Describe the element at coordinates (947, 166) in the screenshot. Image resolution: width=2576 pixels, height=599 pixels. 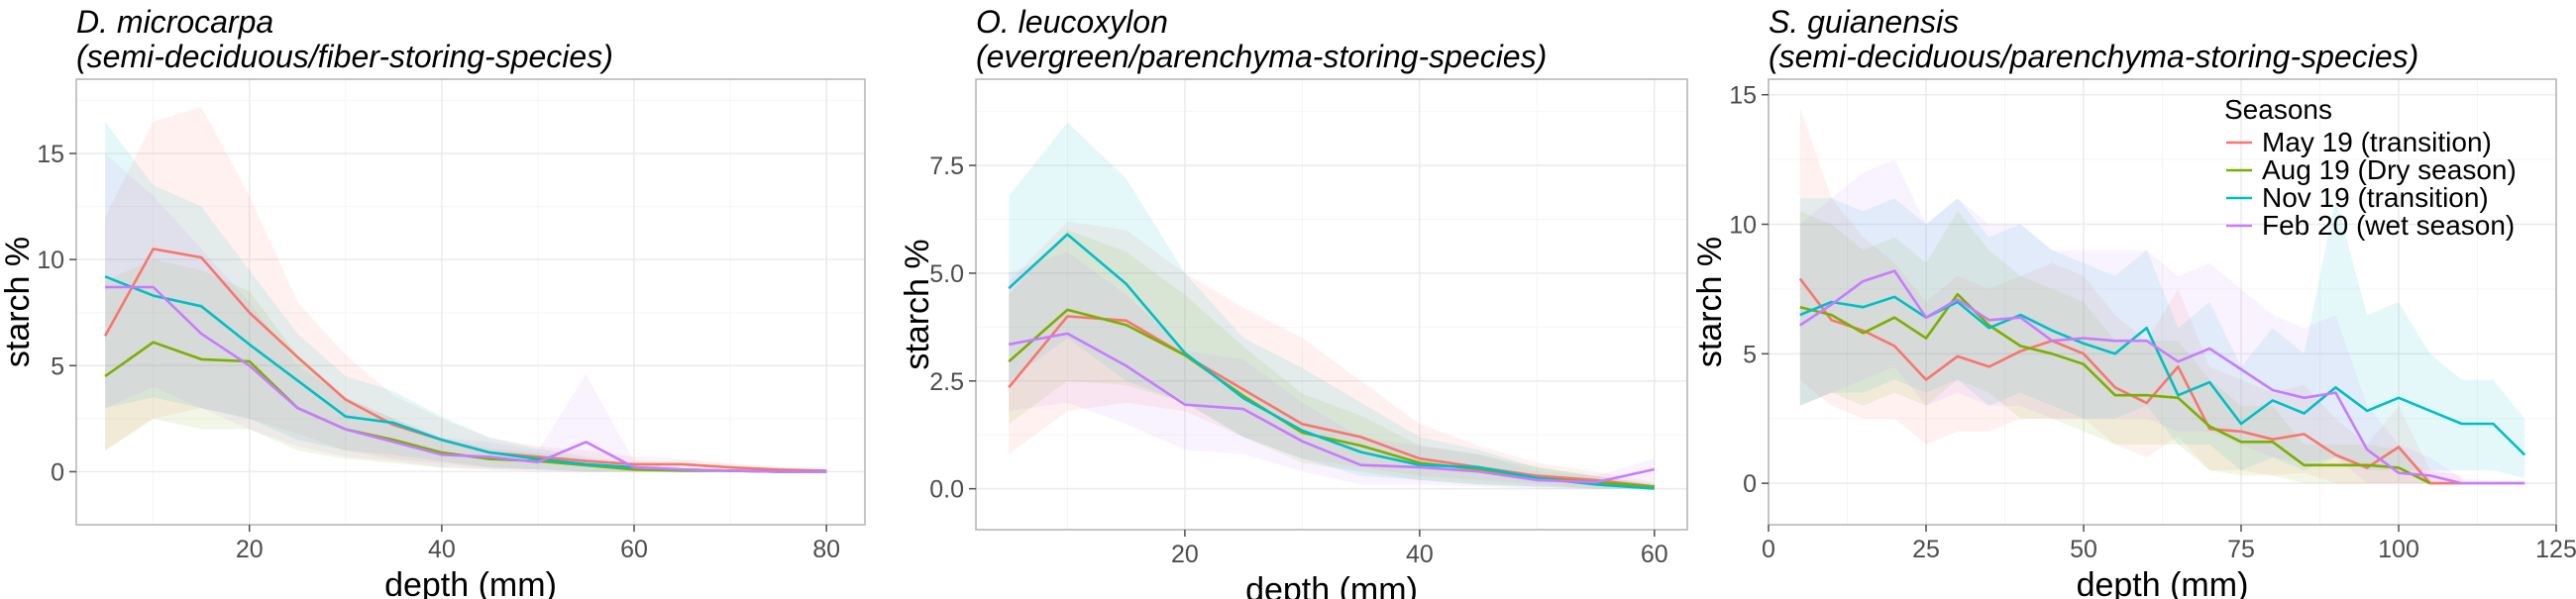
I see `y-tick-label: 7.5` at that location.